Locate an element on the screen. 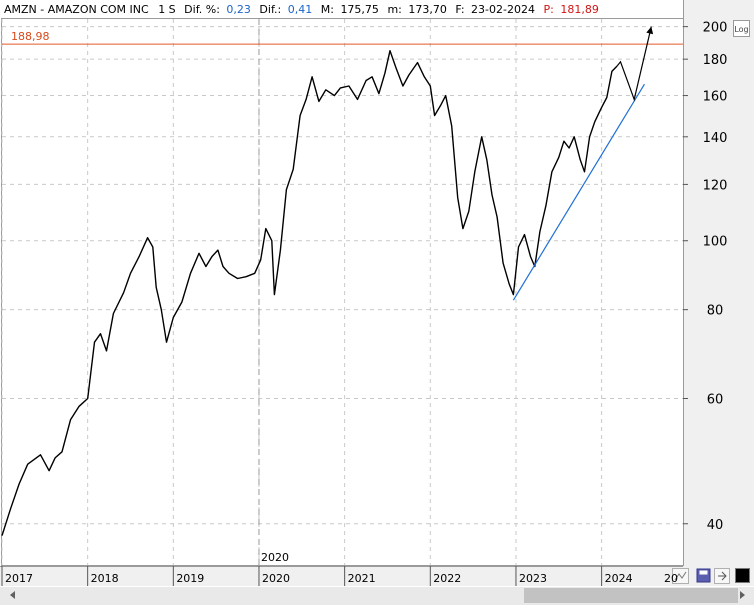 The width and height of the screenshot is (754, 605). y-tick-label: 120 is located at coordinates (715, 185).